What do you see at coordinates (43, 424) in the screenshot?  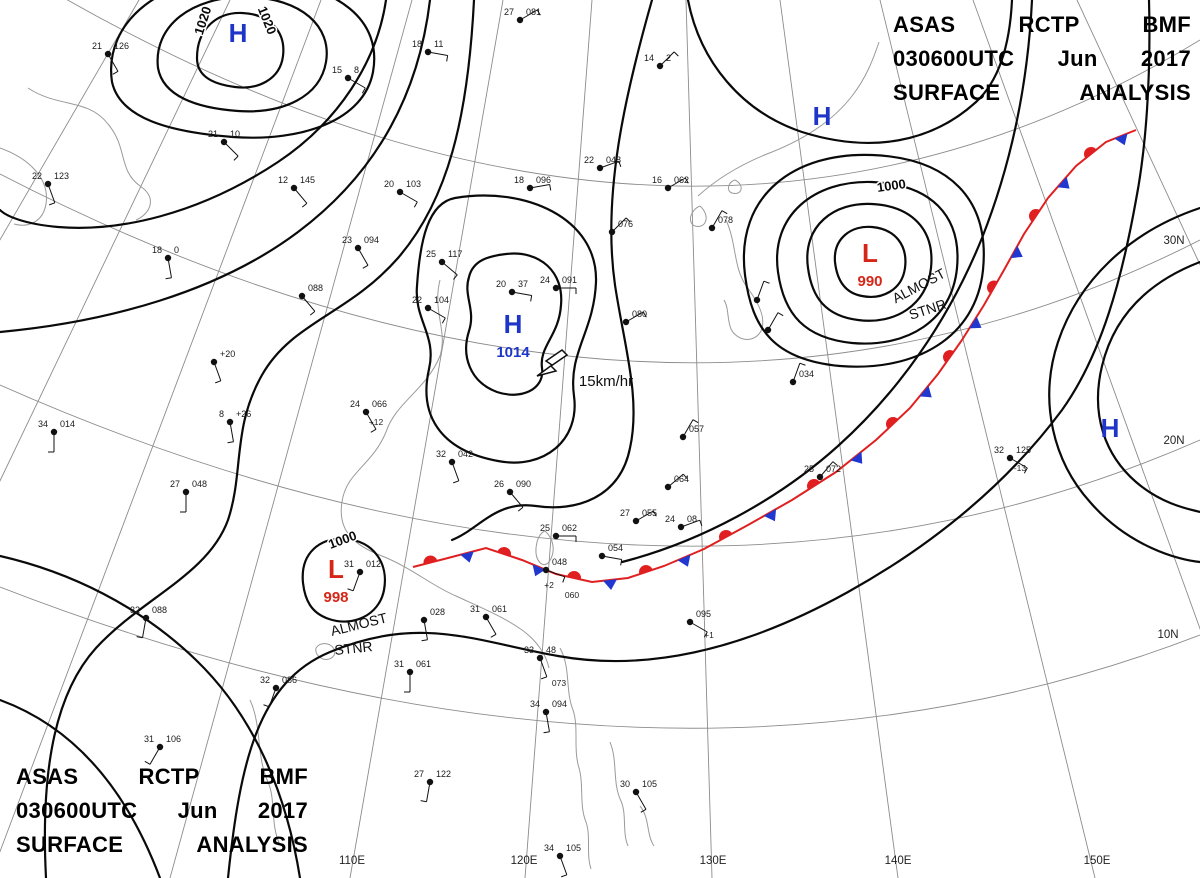 I see `station-temp: 34` at bounding box center [43, 424].